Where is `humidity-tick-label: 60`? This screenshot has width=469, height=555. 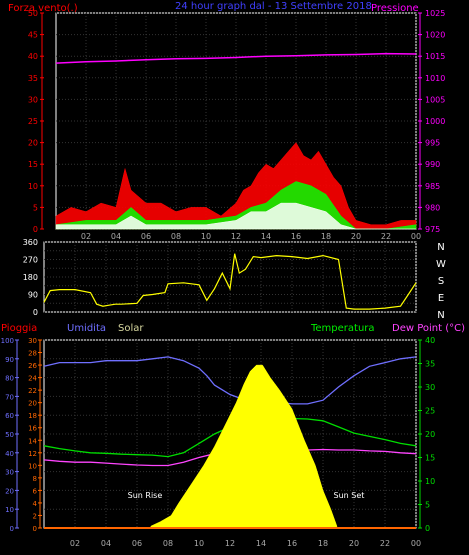 humidity-tick-label: 60 is located at coordinates (9, 416).